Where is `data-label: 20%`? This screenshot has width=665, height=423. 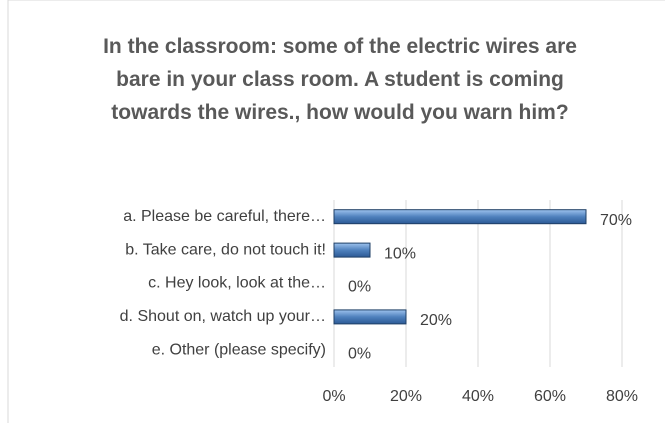 data-label: 20% is located at coordinates (436, 320).